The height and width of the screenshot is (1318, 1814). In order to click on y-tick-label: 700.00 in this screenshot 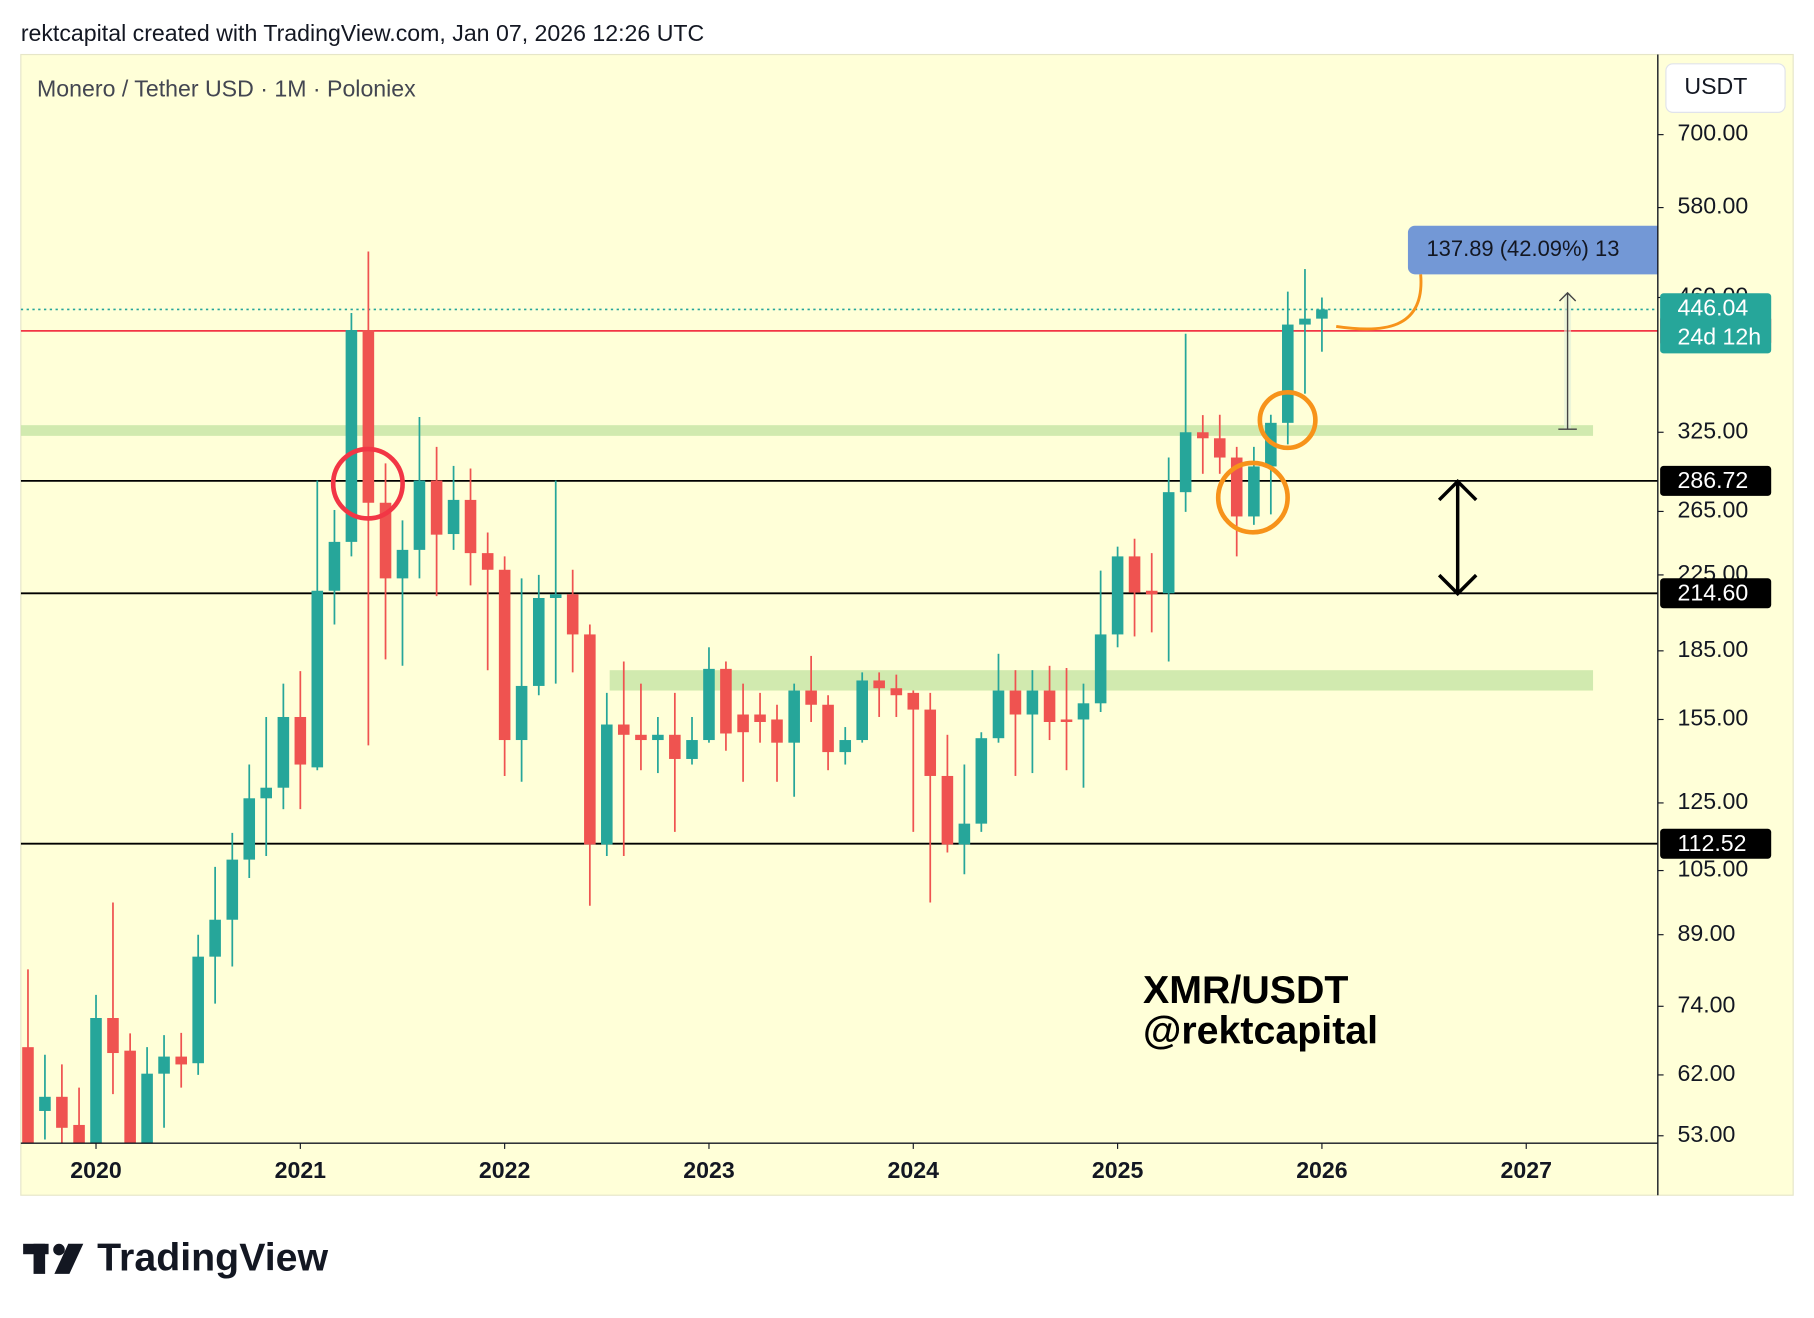, I will do `click(1712, 133)`.